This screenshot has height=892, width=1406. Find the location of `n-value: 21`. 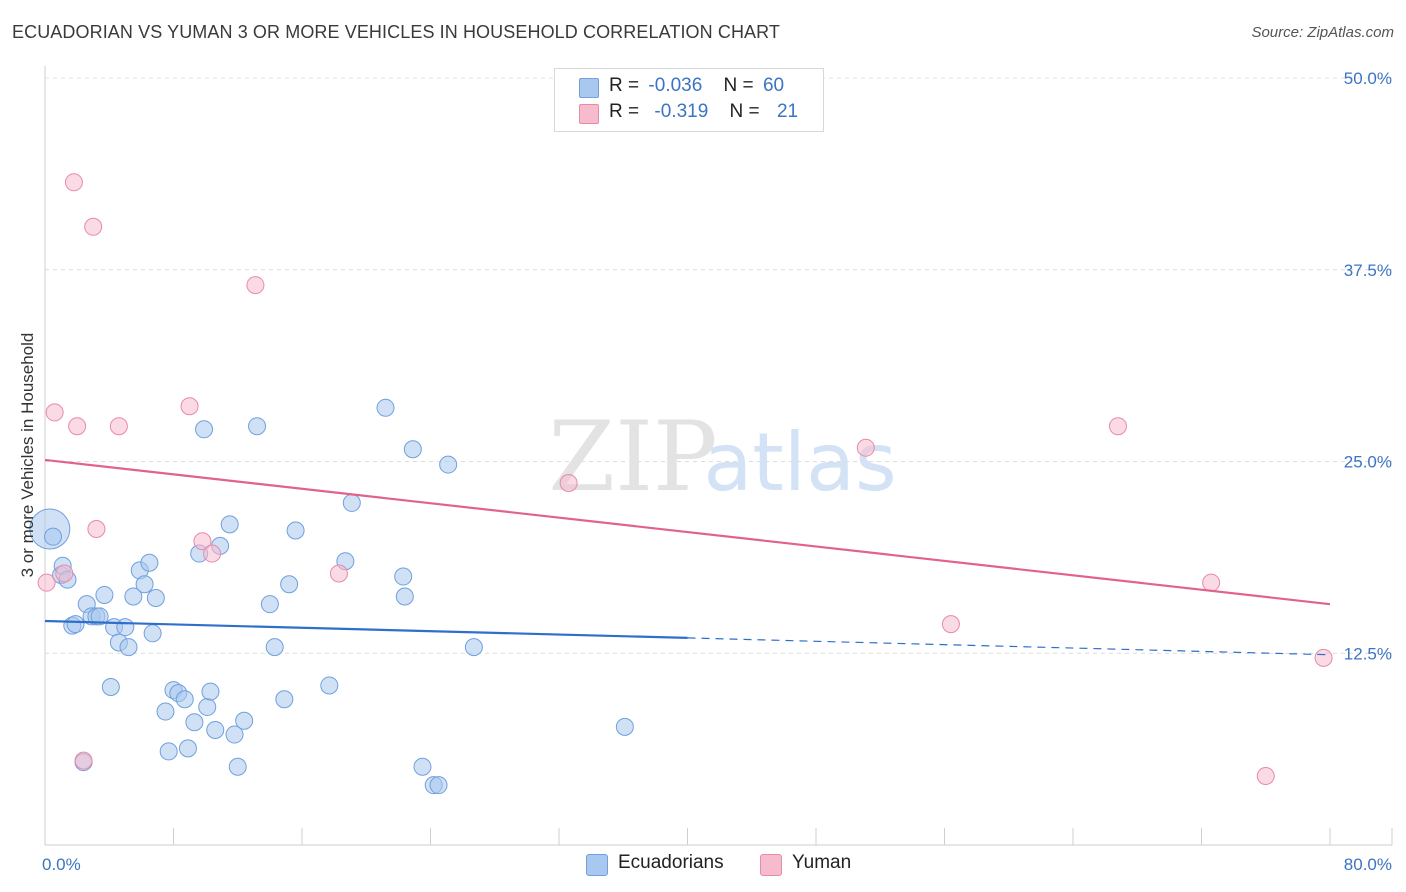

n-value: 21 is located at coordinates (787, 111).